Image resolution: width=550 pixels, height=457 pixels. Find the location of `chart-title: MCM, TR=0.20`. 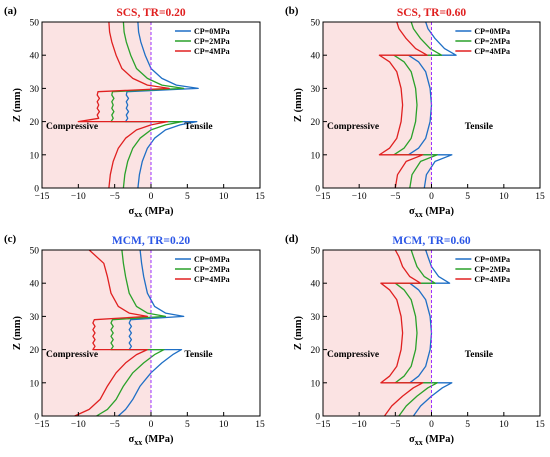

chart-title: MCM, TR=0.20 is located at coordinates (151, 241).